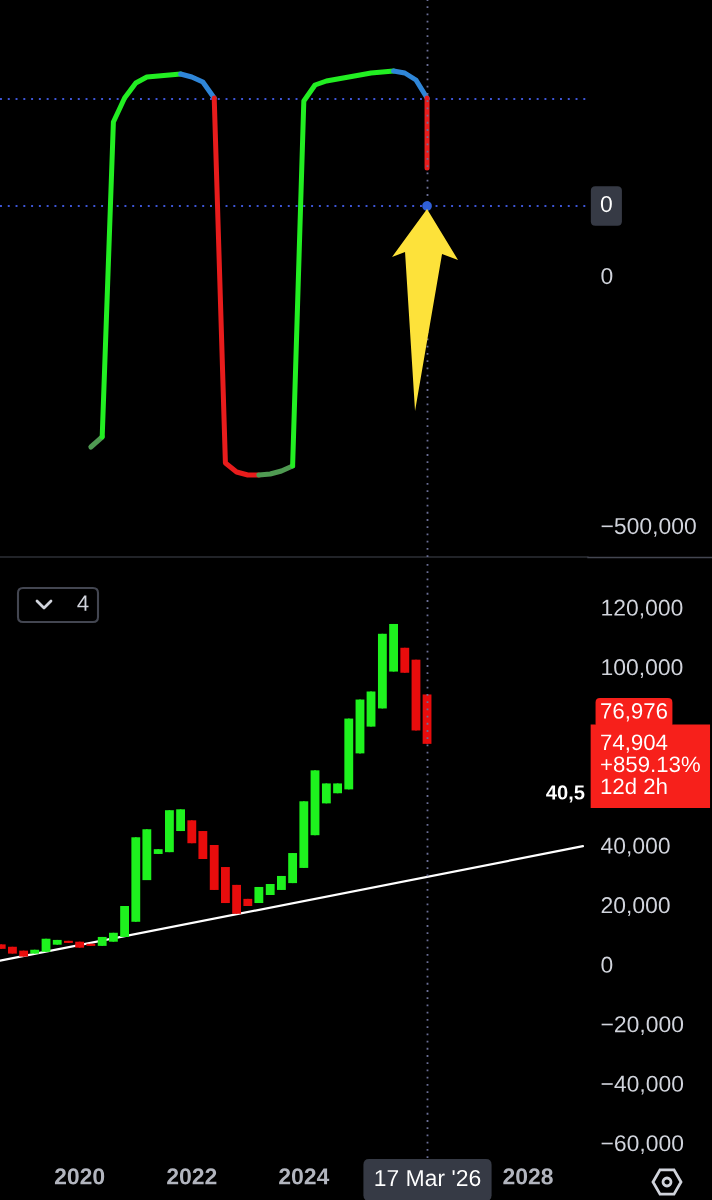 Image resolution: width=712 pixels, height=1200 pixels. I want to click on y-tick-label: −20,000, so click(642, 1026).